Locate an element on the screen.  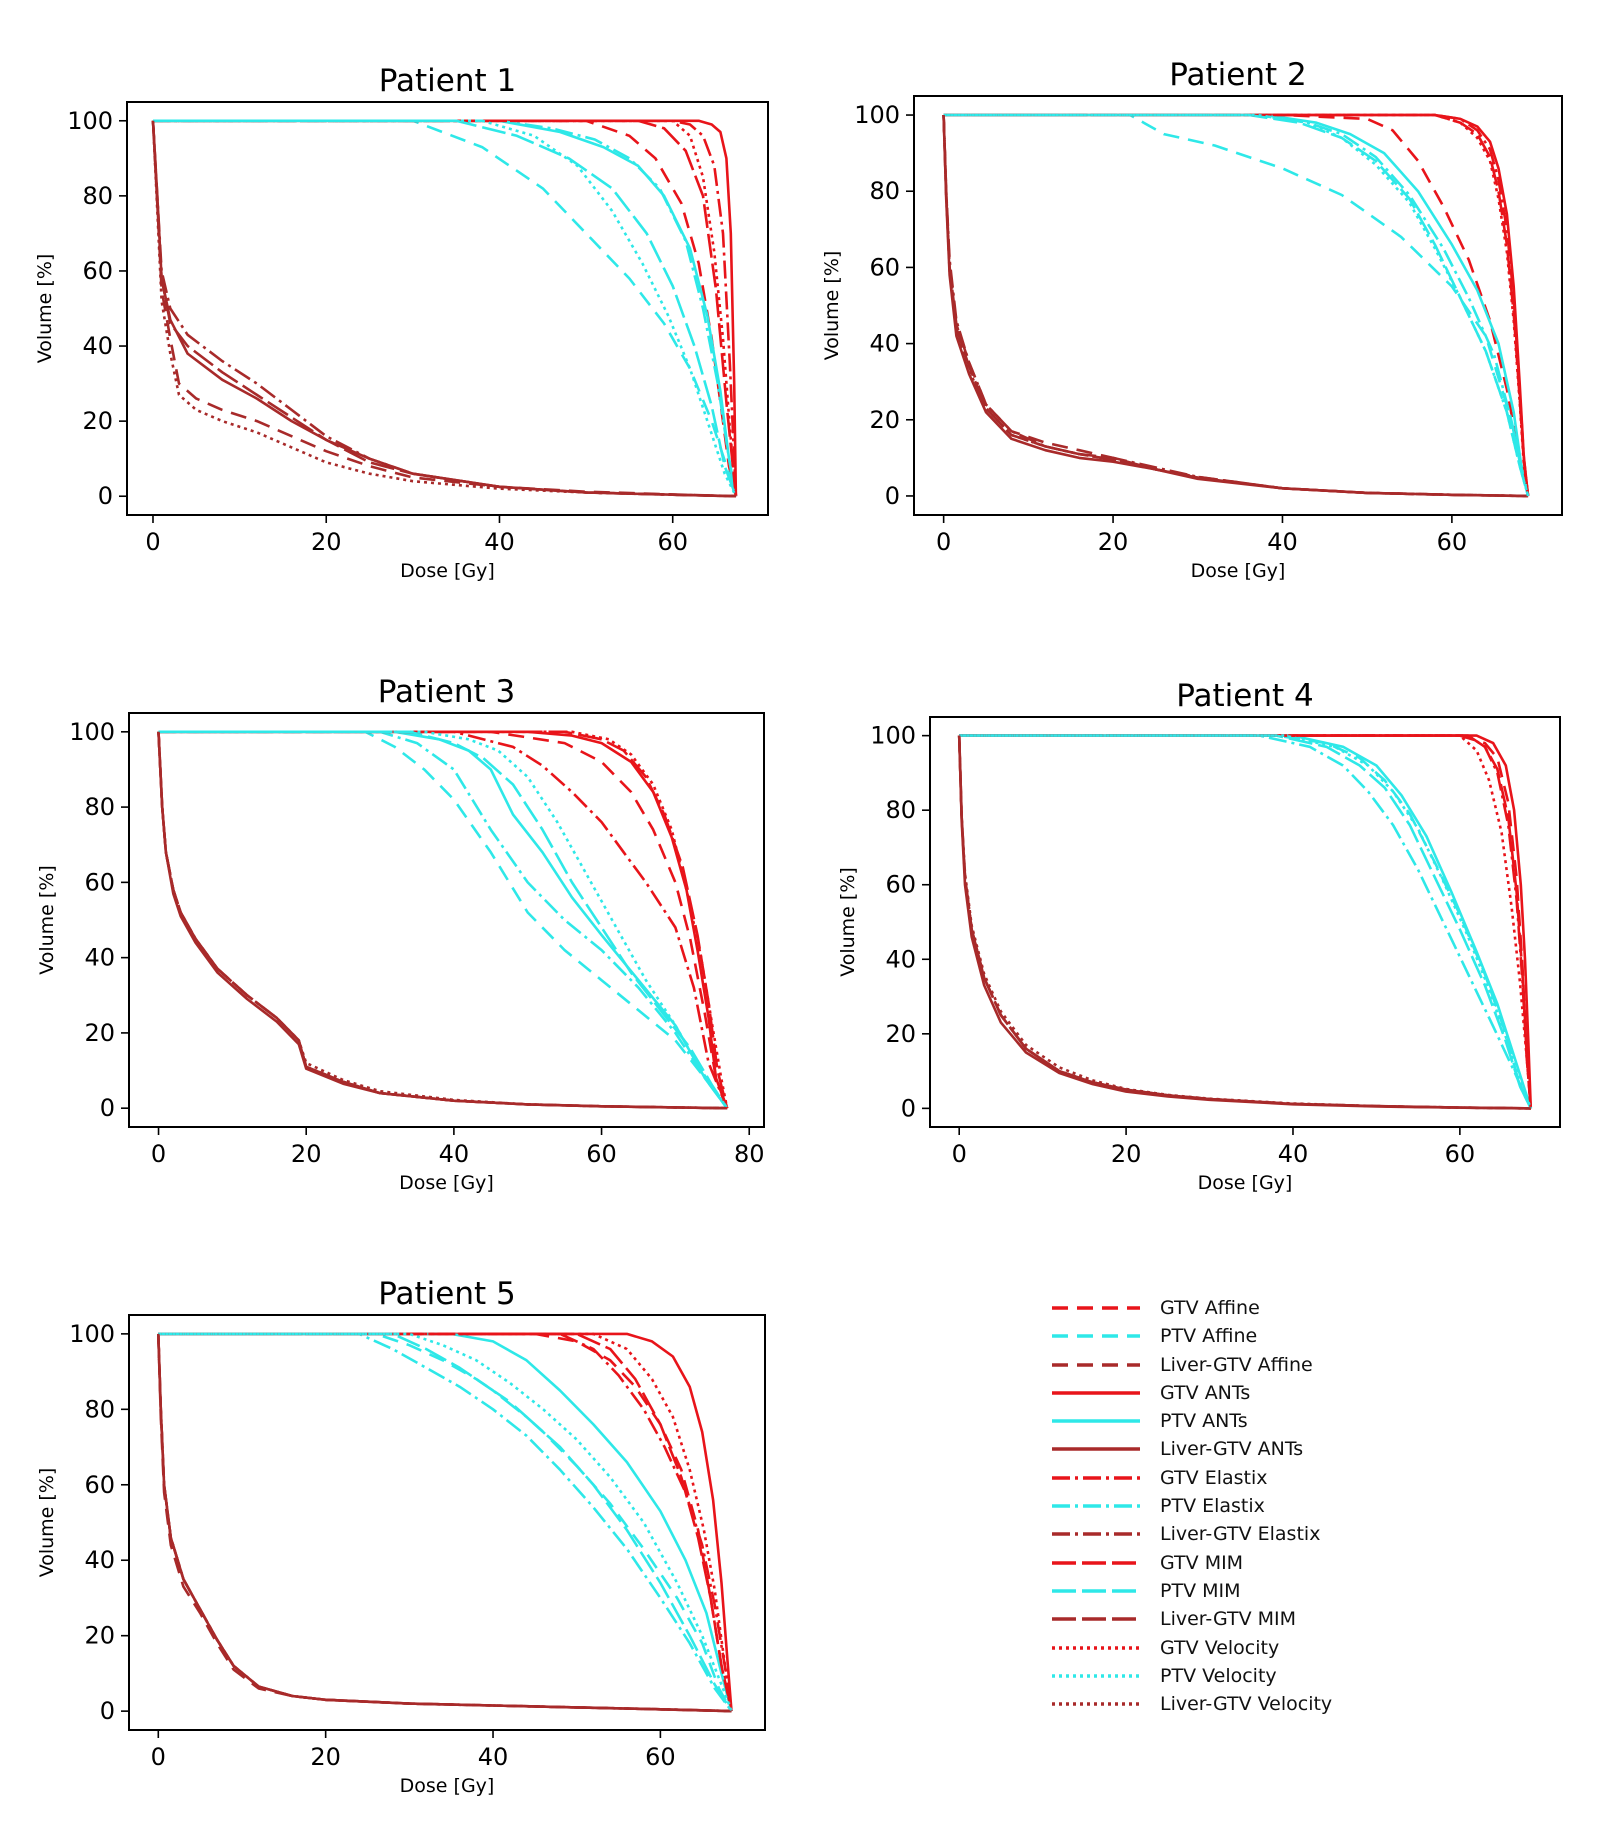
series-line-gtv-mim is located at coordinates (445, 1522).